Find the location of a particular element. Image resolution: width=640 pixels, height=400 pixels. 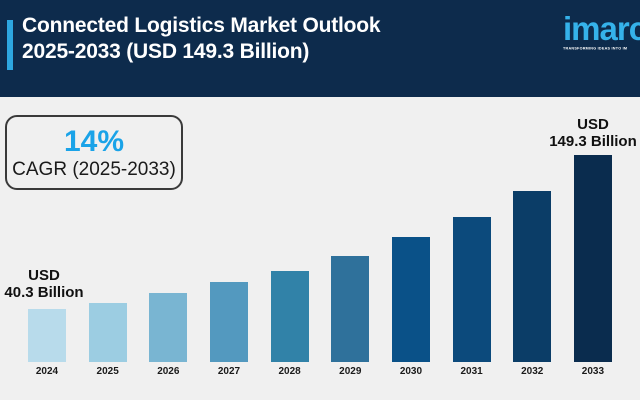

bar-2024 is located at coordinates (47, 335).